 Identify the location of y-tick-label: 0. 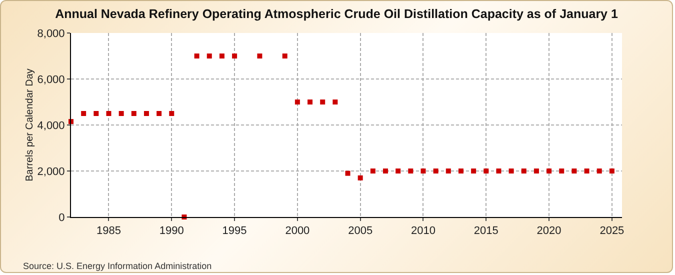
(61, 218).